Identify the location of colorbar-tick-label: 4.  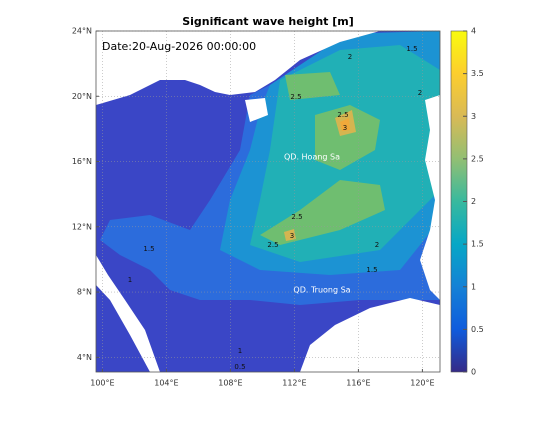
(473, 31).